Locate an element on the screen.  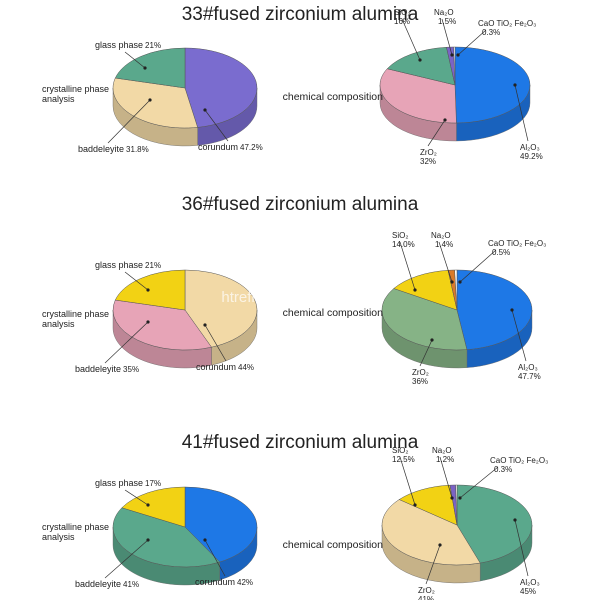
data-label-al-o: Al₂O₃ 47.7% is located at coordinates (529, 372).